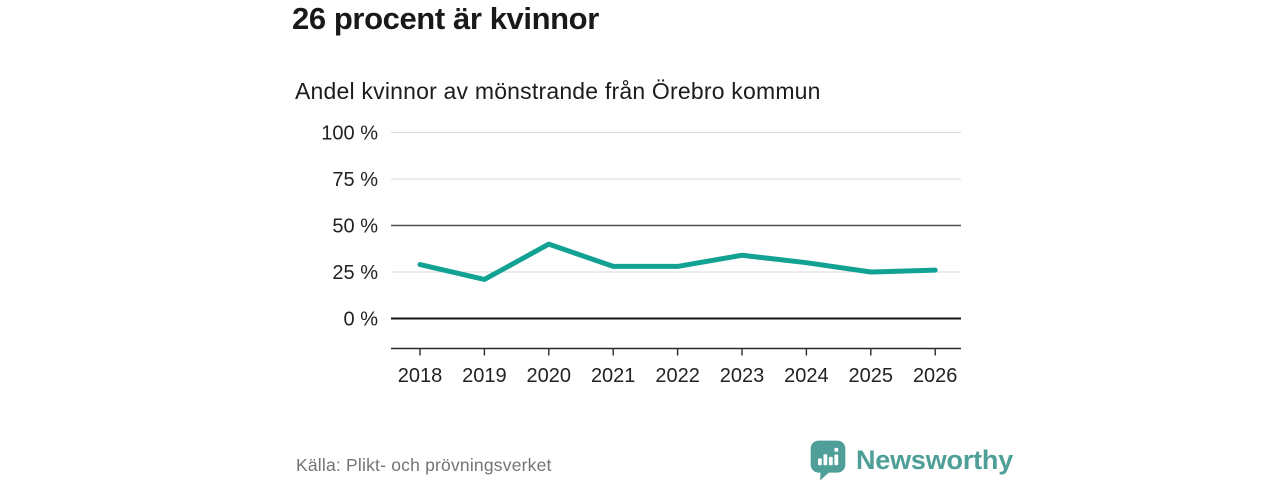 The height and width of the screenshot is (480, 1280). Describe the element at coordinates (355, 227) in the screenshot. I see `y-tick-label: 50 %` at that location.